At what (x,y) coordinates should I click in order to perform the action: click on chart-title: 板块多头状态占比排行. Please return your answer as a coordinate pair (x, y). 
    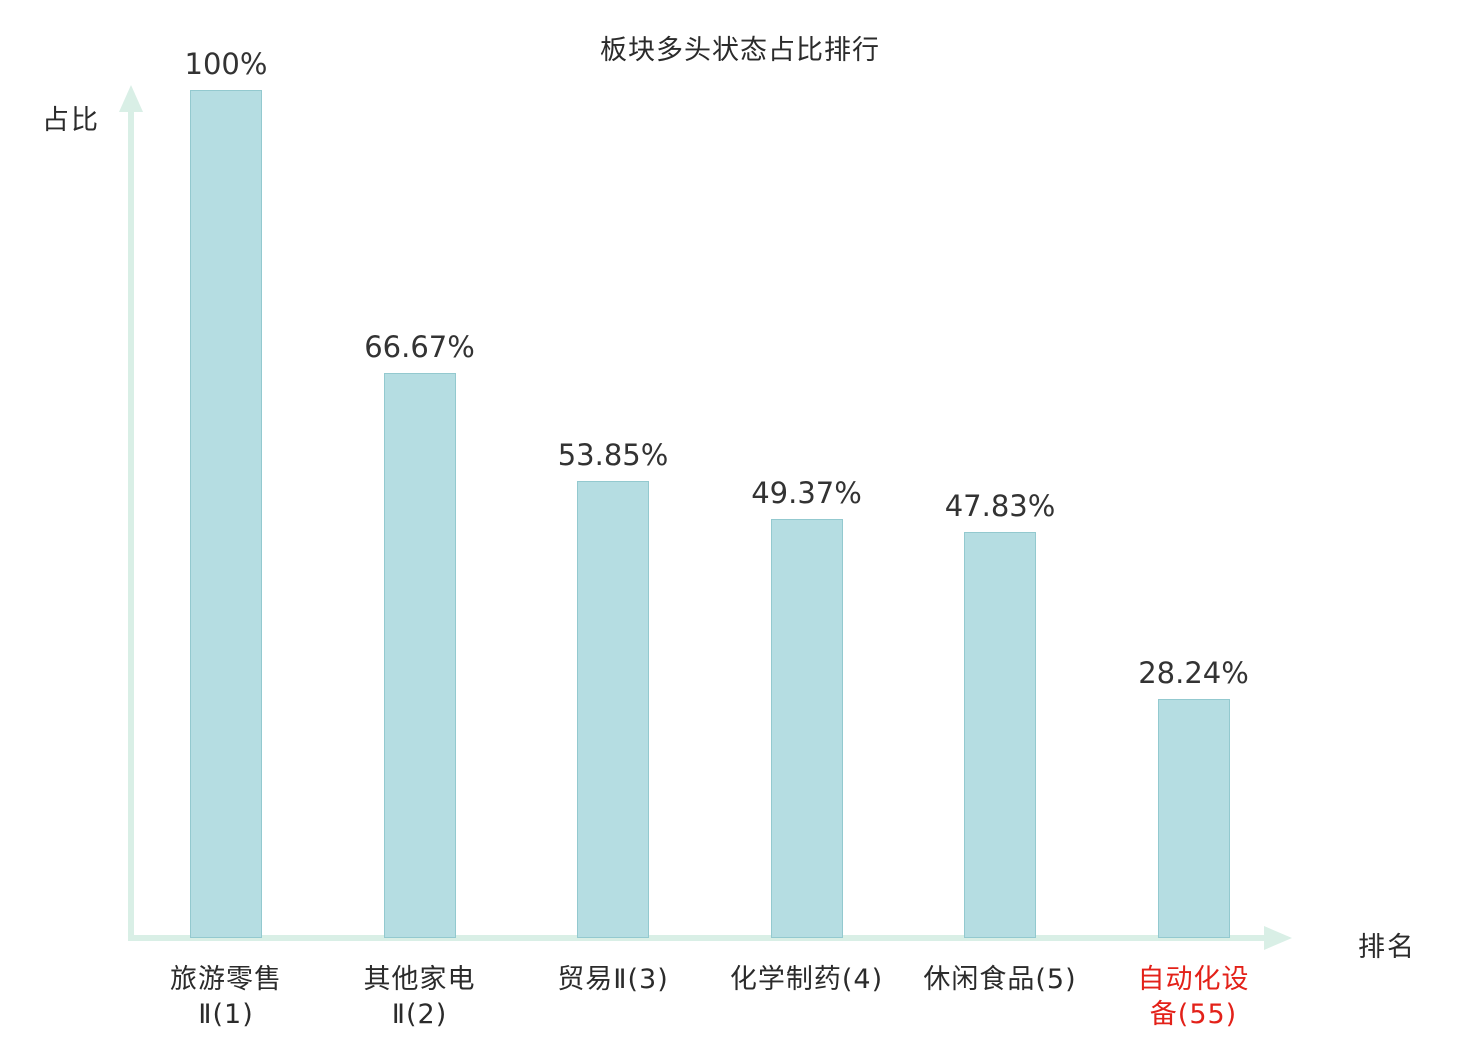
    Looking at the image, I should click on (740, 50).